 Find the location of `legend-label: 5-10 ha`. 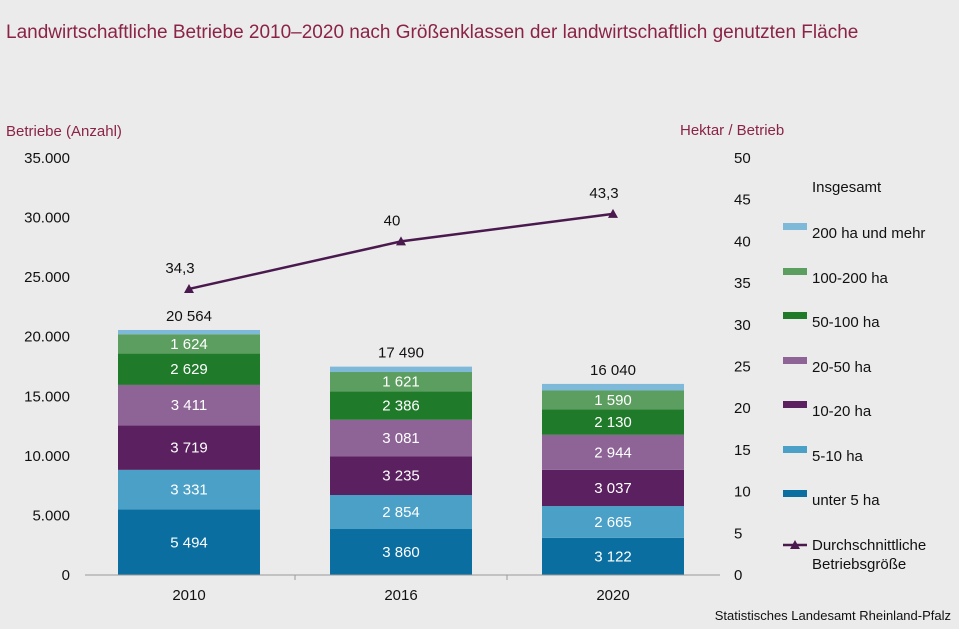

legend-label: 5-10 ha is located at coordinates (838, 456).